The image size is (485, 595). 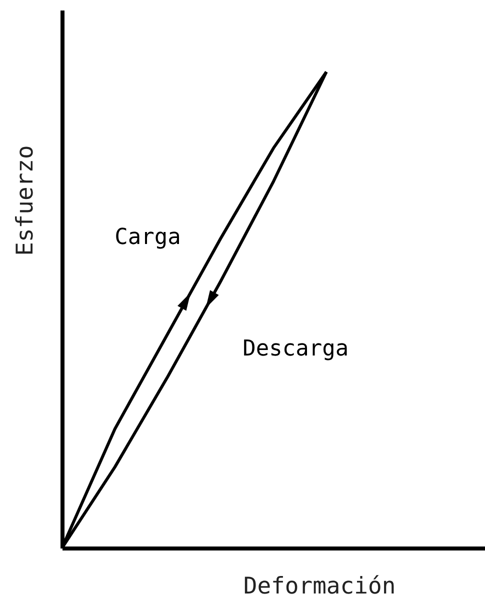 What do you see at coordinates (147, 237) in the screenshot?
I see `series-label: Carga` at bounding box center [147, 237].